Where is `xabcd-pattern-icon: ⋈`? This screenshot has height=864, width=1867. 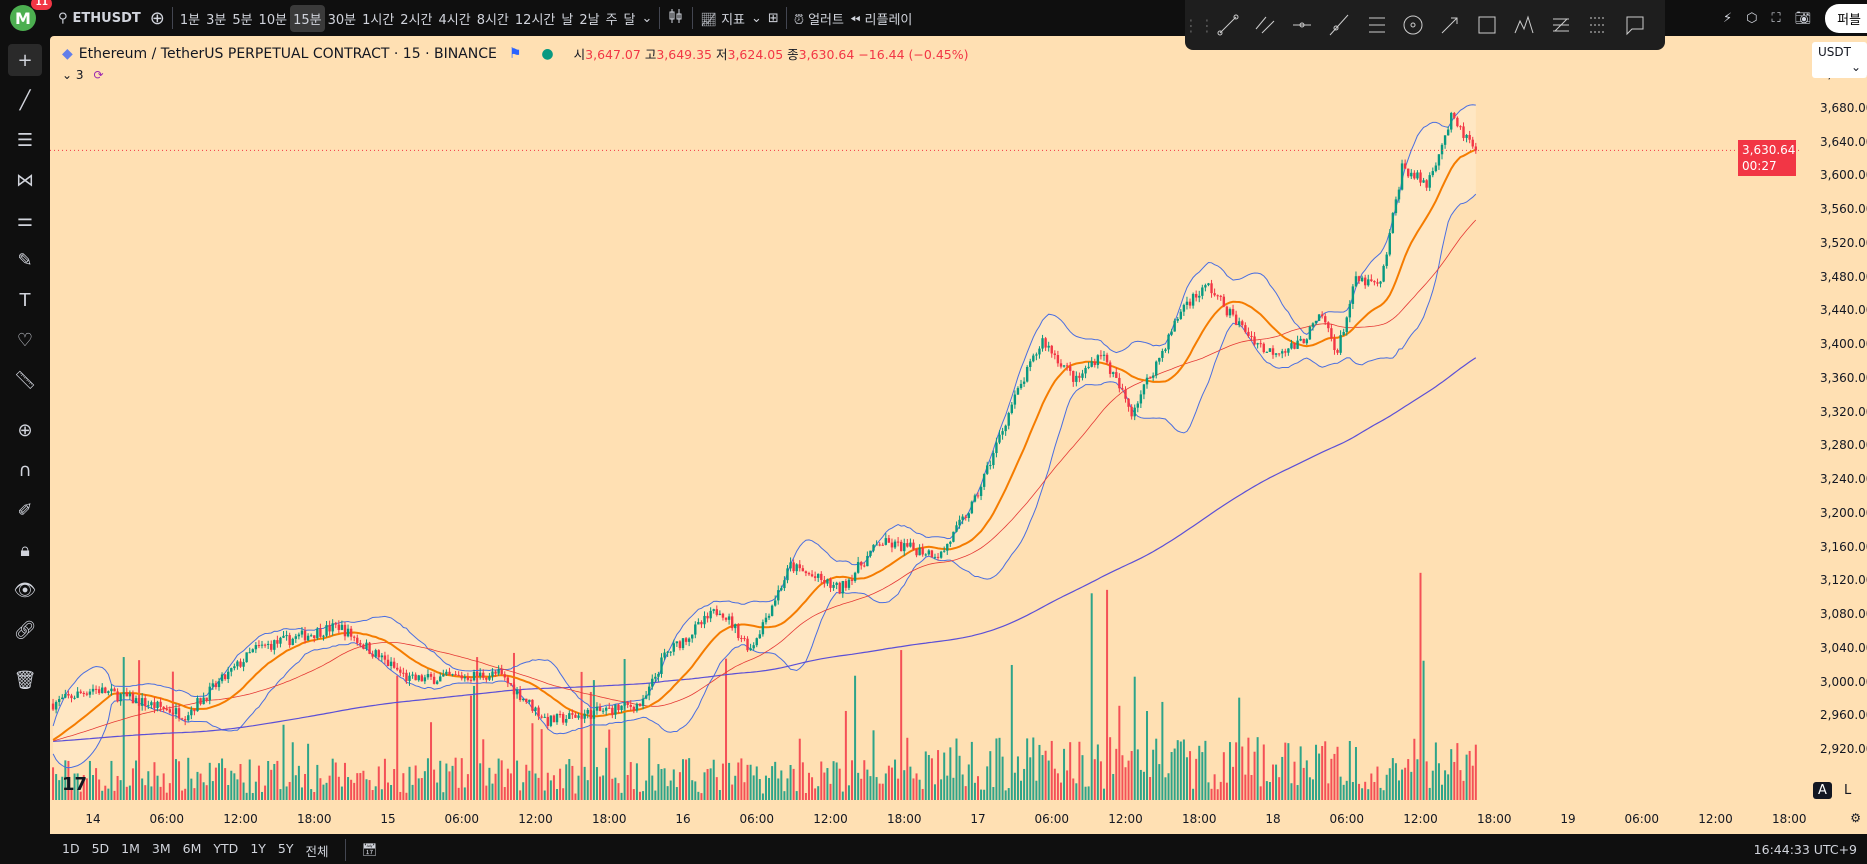 xabcd-pattern-icon: ⋈ is located at coordinates (25, 180).